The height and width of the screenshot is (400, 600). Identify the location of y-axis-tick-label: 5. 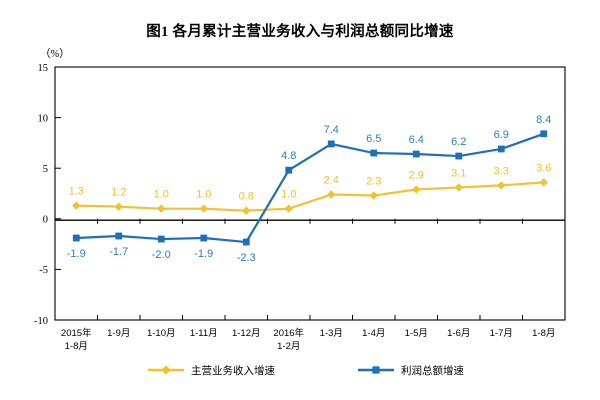
(45, 169).